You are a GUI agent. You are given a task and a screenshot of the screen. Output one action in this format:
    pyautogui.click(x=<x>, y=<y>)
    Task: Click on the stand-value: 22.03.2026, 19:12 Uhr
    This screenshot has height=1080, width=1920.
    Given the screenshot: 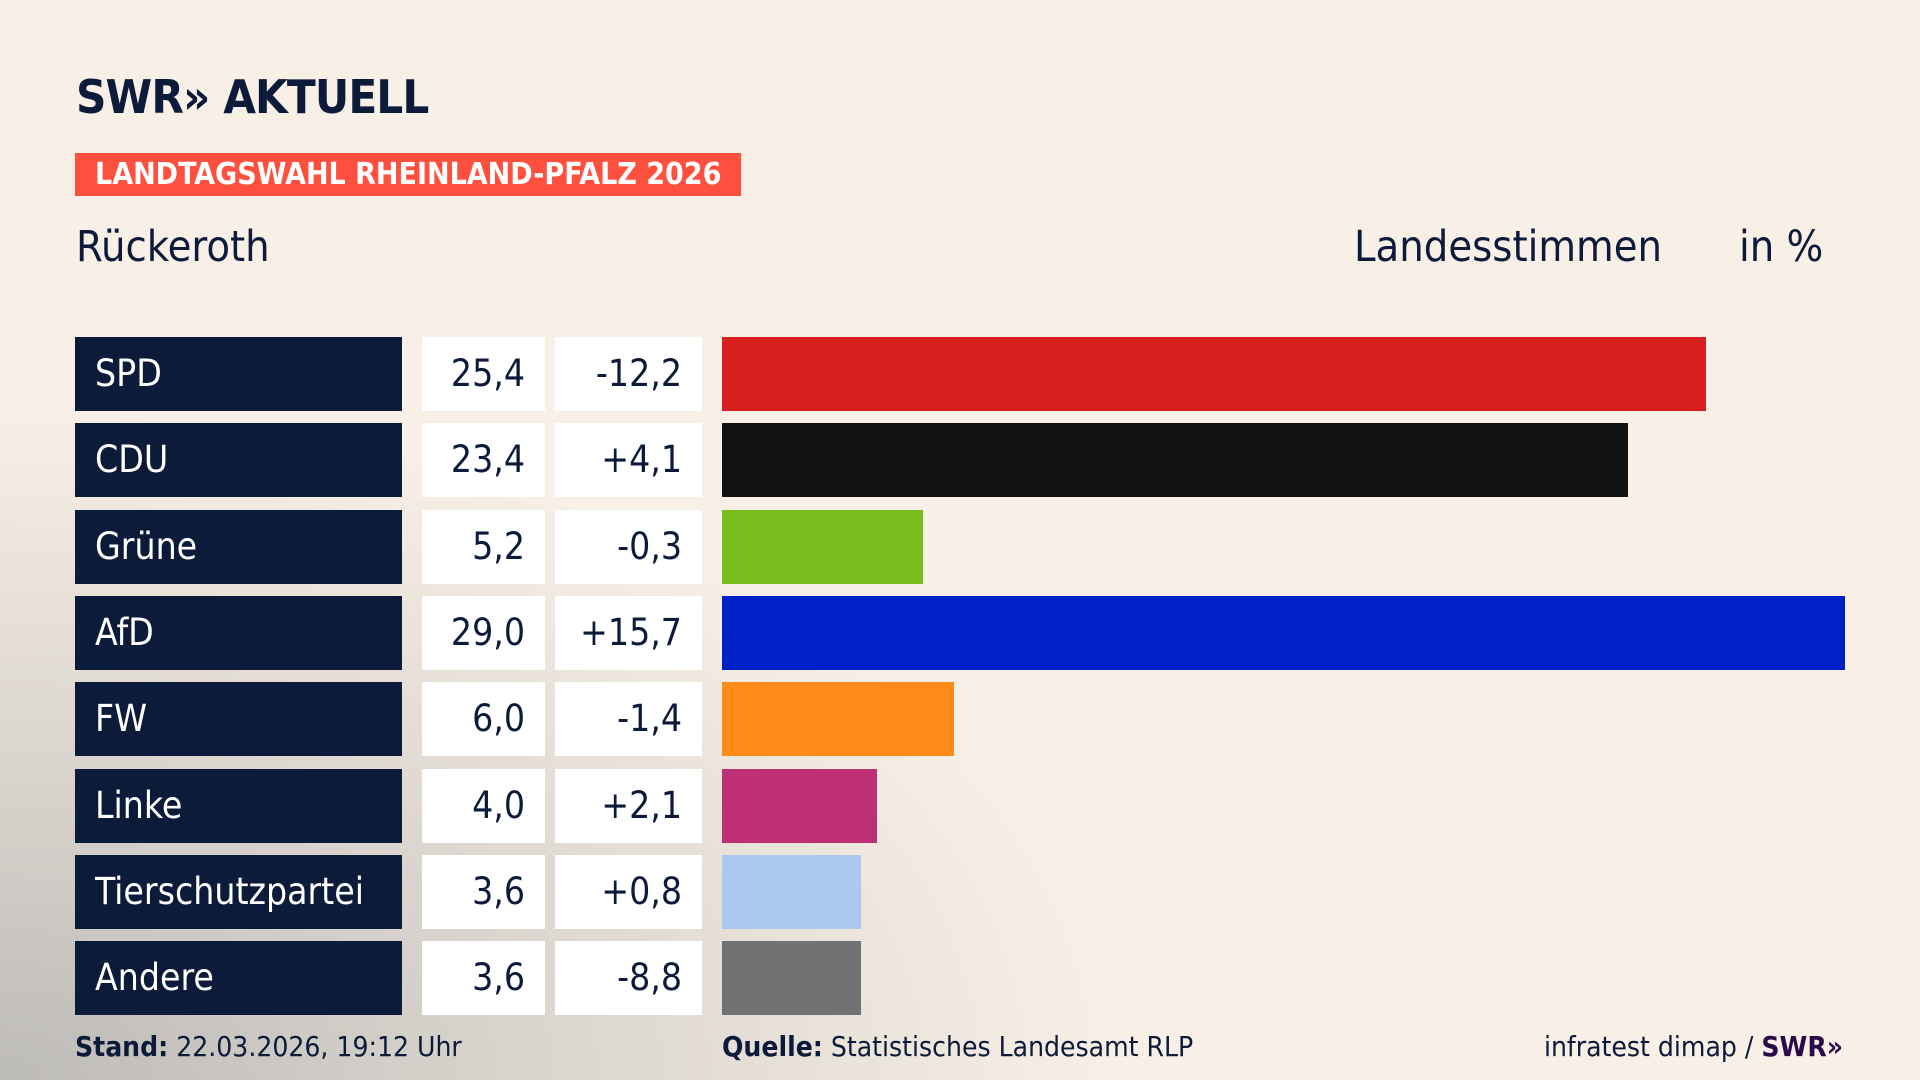 What is the action you would take?
    pyautogui.click(x=319, y=1046)
    